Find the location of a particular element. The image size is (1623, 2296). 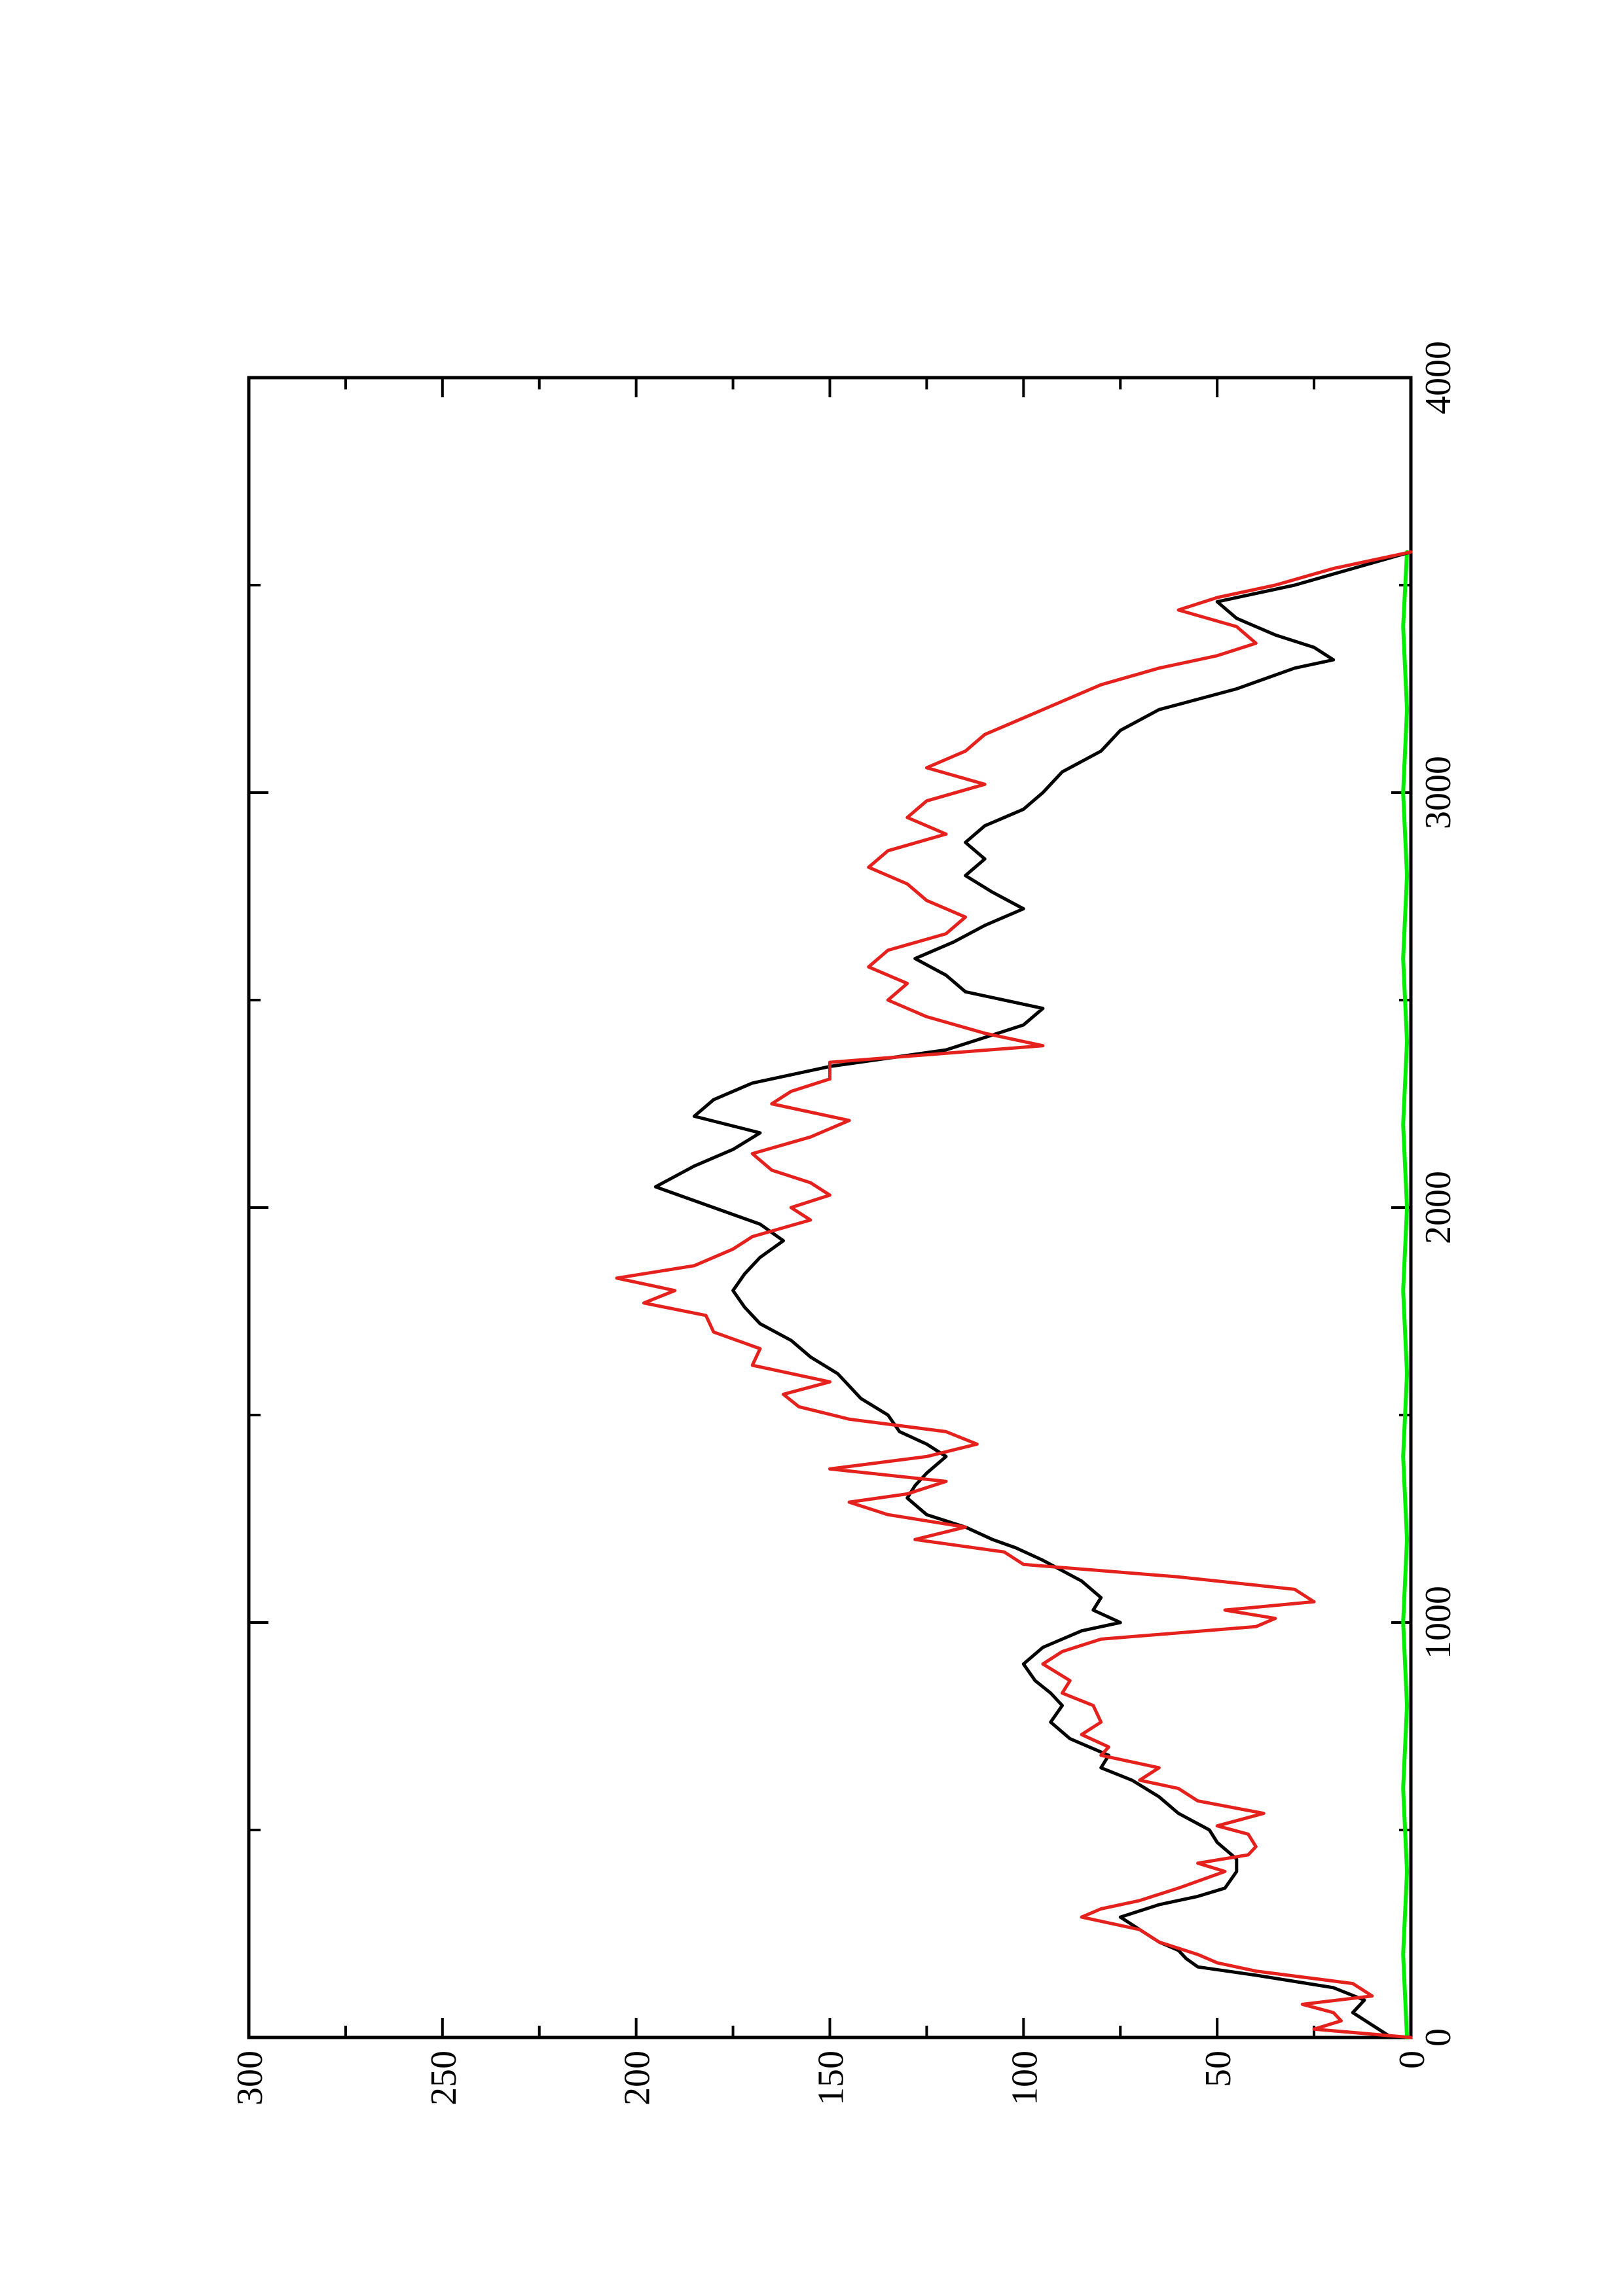

x-tick-labels: 0 1000 2000 3000 4000 is located at coordinates (1438, 1194).